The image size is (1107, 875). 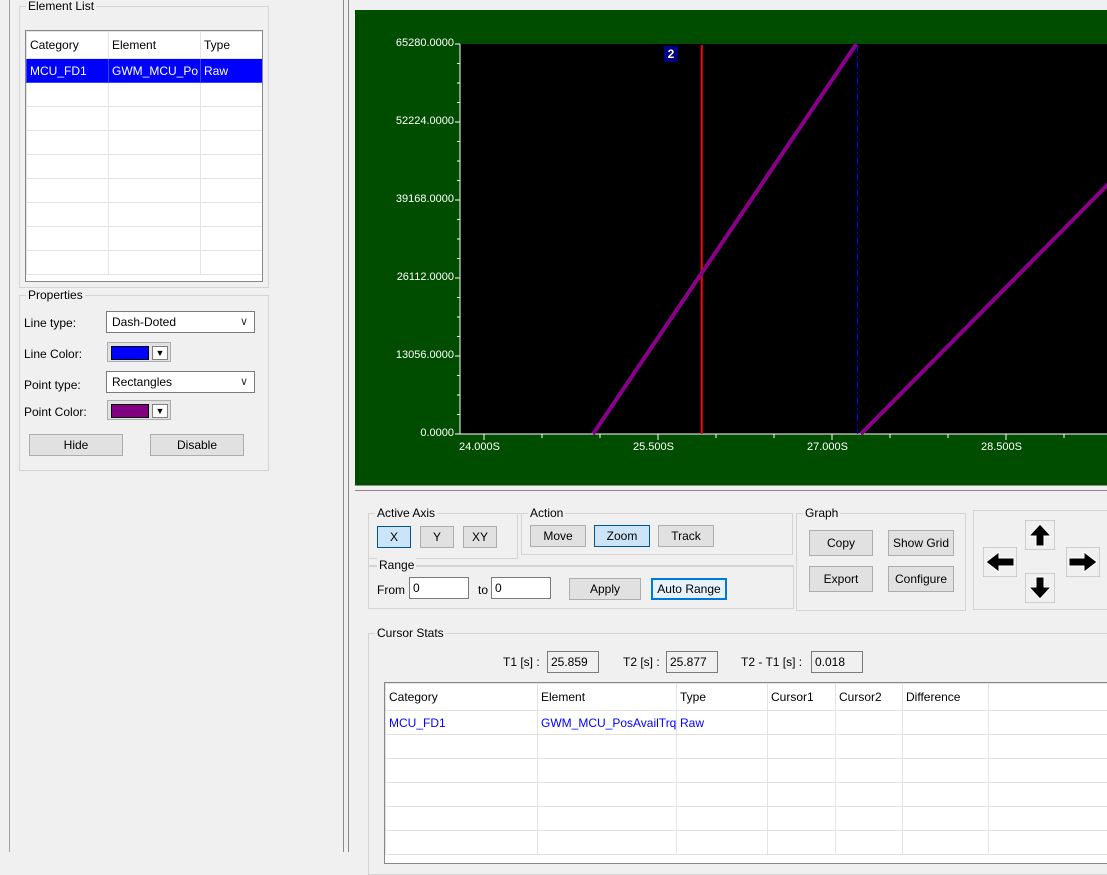 What do you see at coordinates (1001, 447) in the screenshot?
I see `x-tick-label: 28.500S` at bounding box center [1001, 447].